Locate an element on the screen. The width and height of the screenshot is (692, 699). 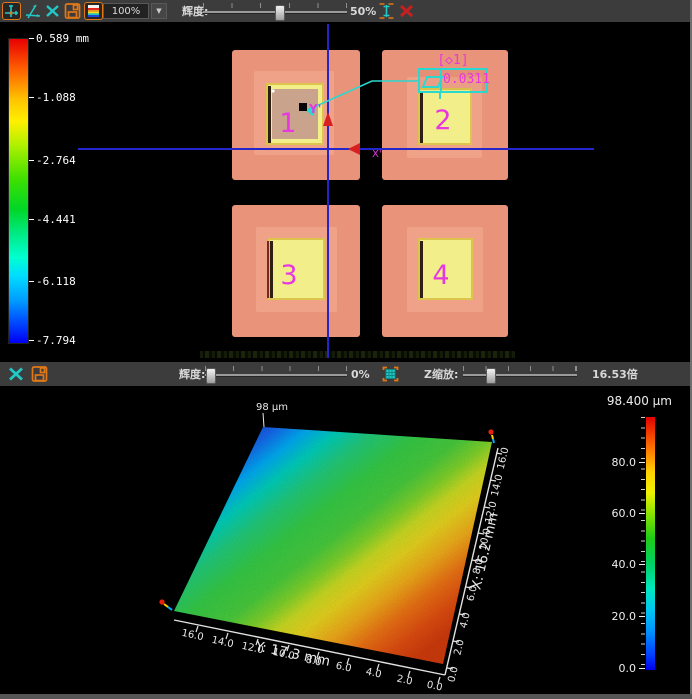
y-axis-label: Y: 17.3 mm is located at coordinates (292, 654).